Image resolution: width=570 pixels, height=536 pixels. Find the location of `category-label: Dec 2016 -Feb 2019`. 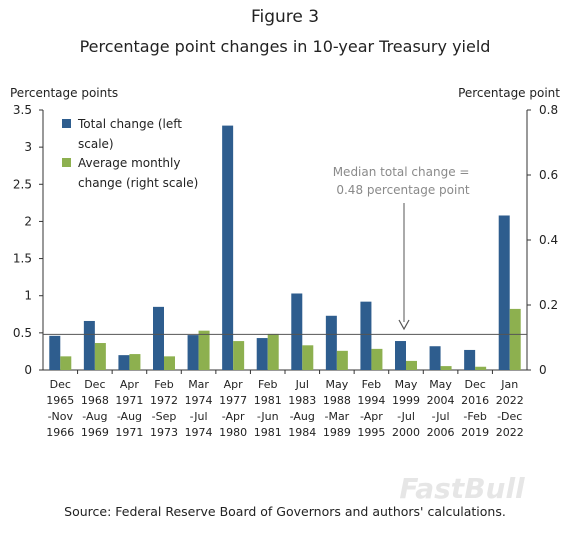

category-label: Dec 2016 -Feb 2019 is located at coordinates (475, 408).